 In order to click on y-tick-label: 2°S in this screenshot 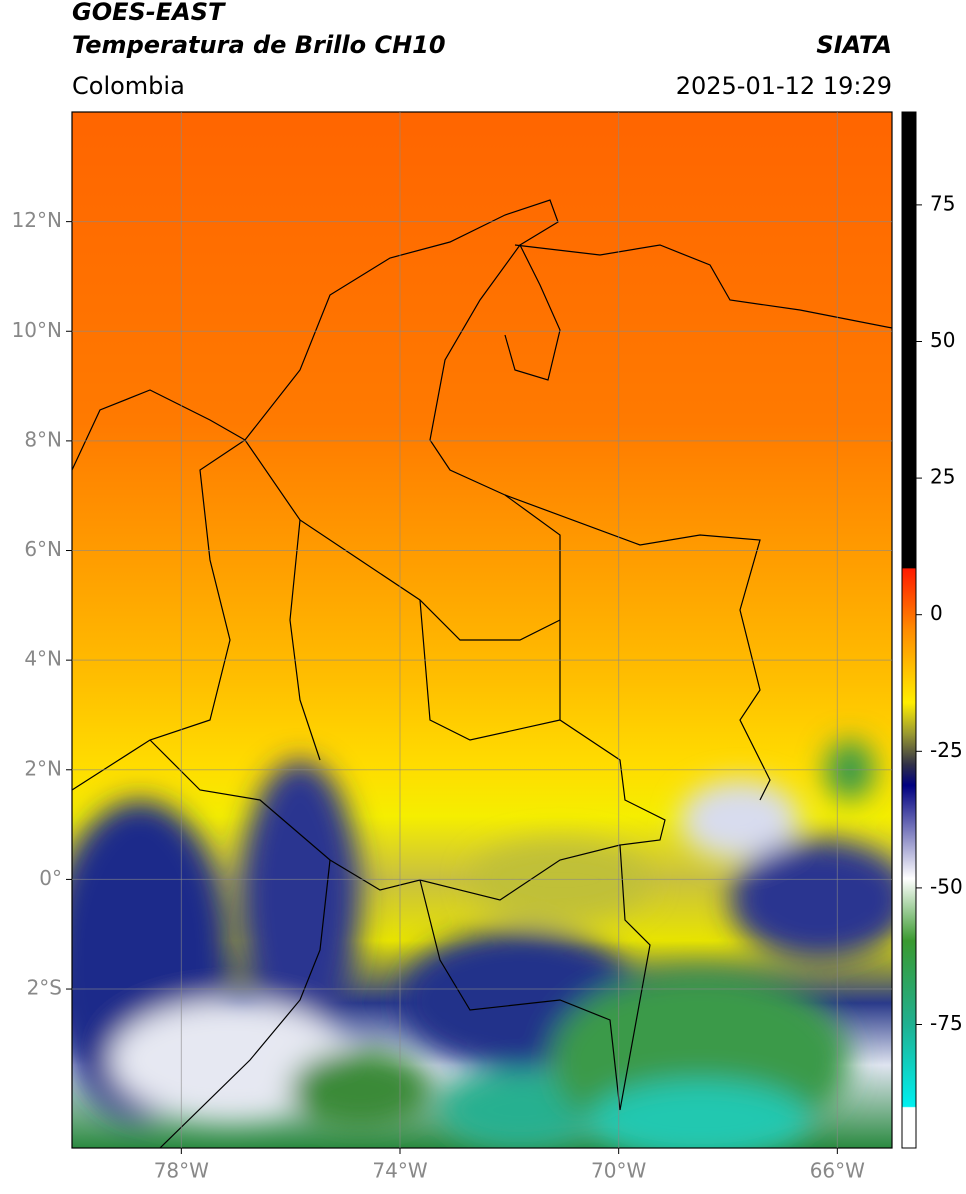, I will do `click(44, 988)`.